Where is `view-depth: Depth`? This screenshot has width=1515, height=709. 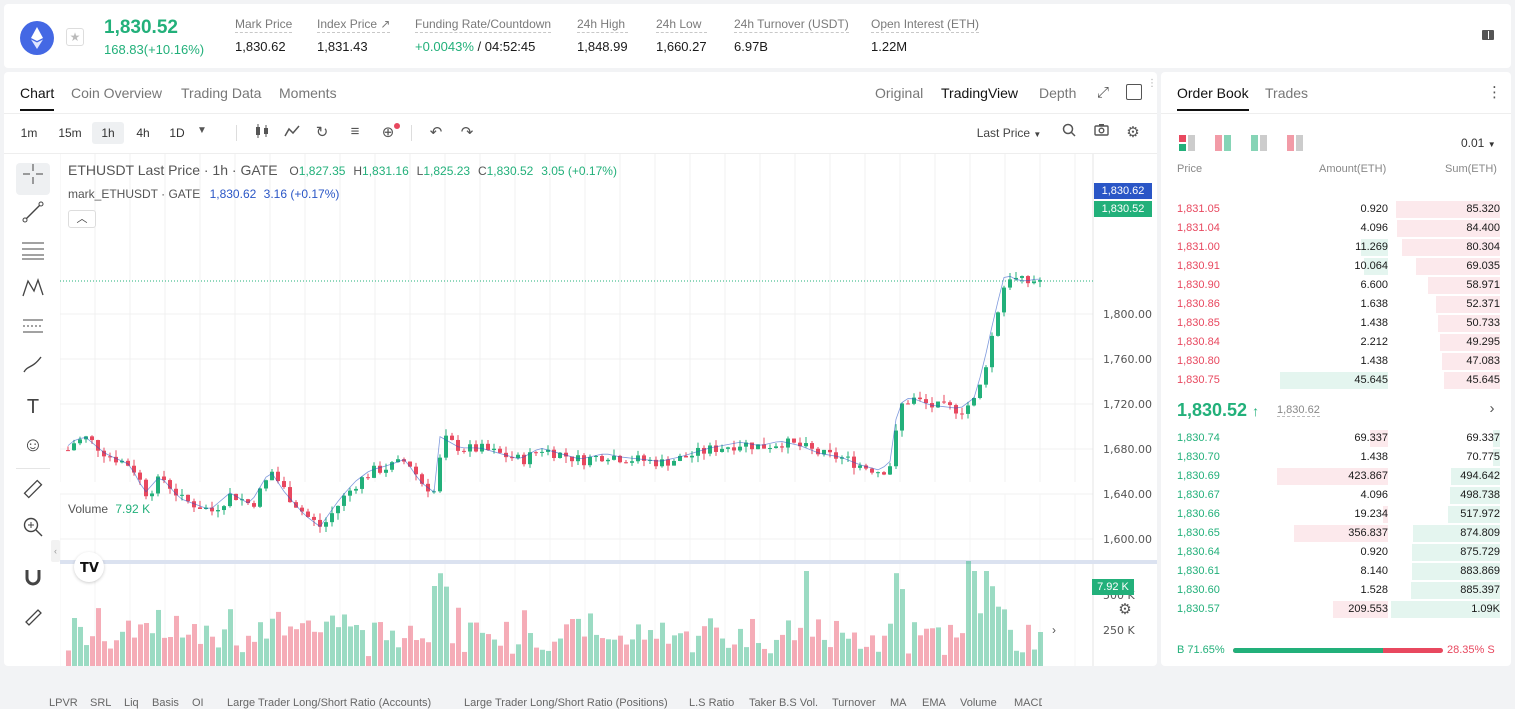 view-depth: Depth is located at coordinates (1058, 93).